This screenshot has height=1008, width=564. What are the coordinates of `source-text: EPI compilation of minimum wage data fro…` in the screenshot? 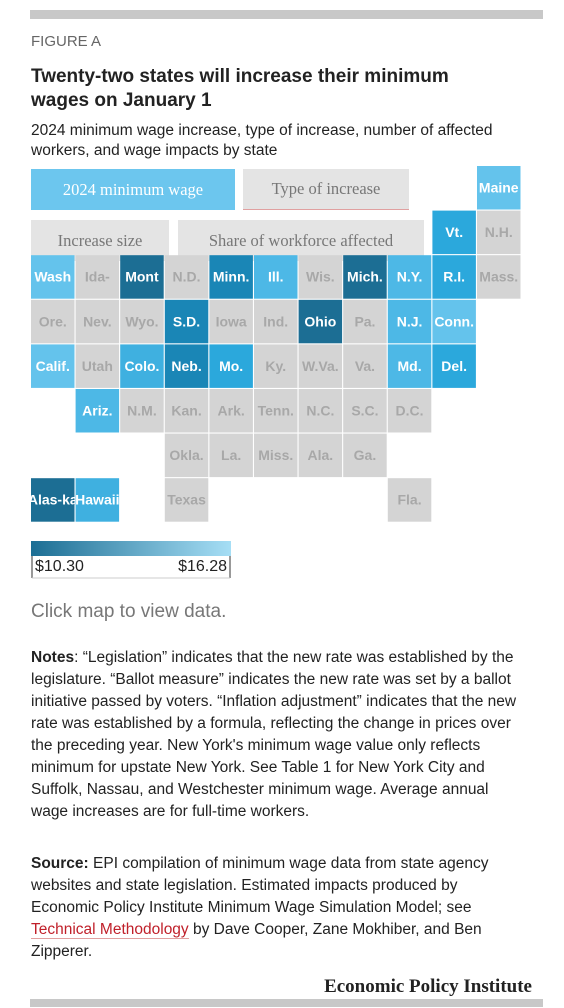 It's located at (260, 885).